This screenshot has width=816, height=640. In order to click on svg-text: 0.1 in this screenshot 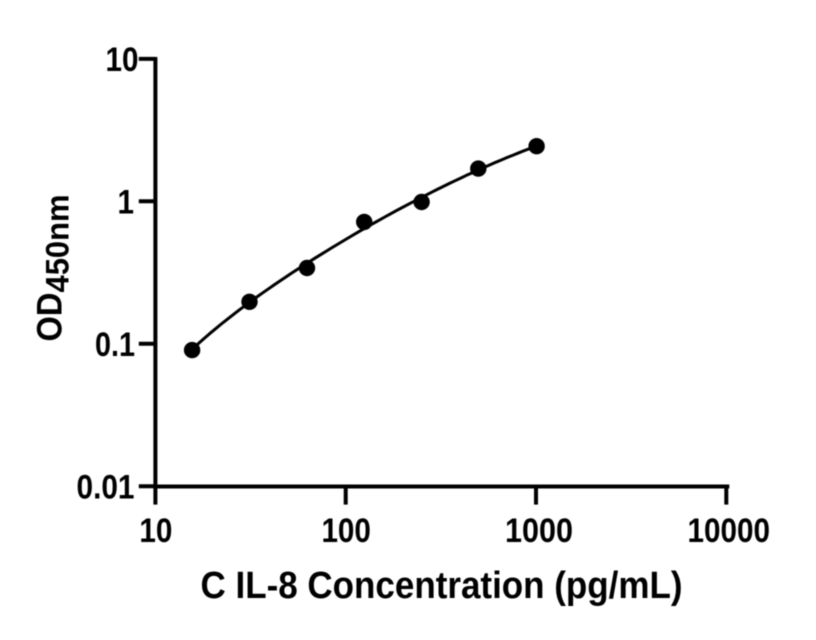, I will do `click(115, 345)`.